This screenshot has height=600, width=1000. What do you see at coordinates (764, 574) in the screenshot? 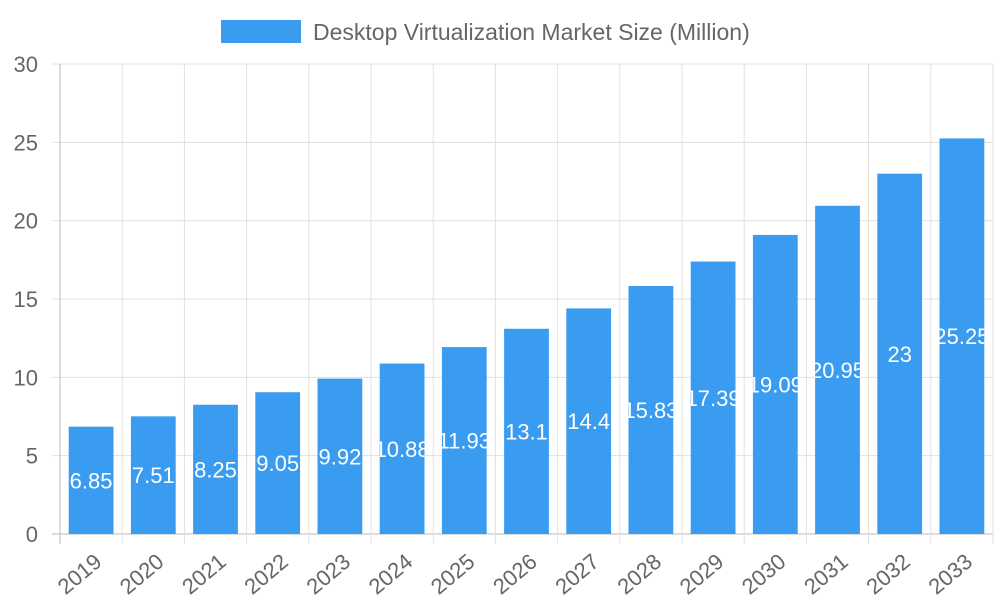
I see `x-tick-label: 2030` at bounding box center [764, 574].